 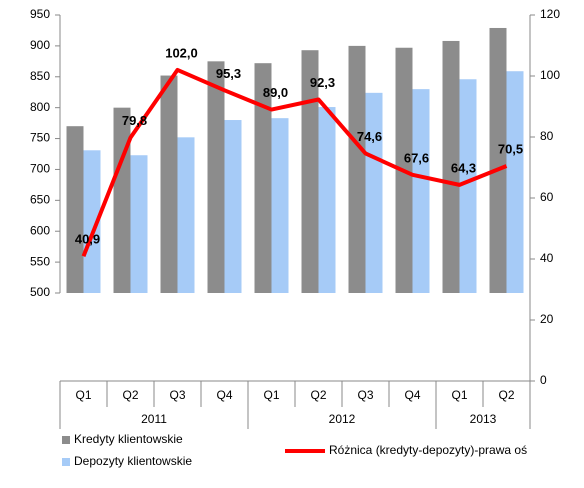 What do you see at coordinates (550, 14) in the screenshot?
I see `y2-tick-label: 120` at bounding box center [550, 14].